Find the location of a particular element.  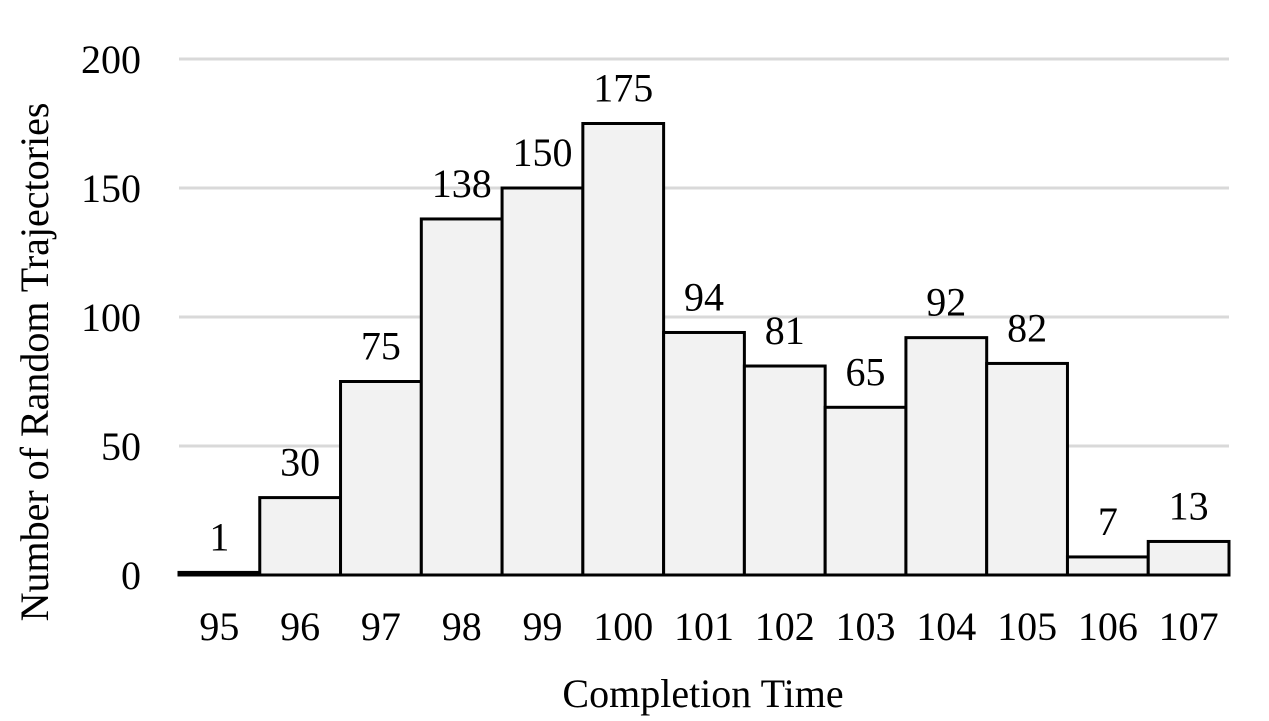

bar-data-label: 92 is located at coordinates (946, 302).